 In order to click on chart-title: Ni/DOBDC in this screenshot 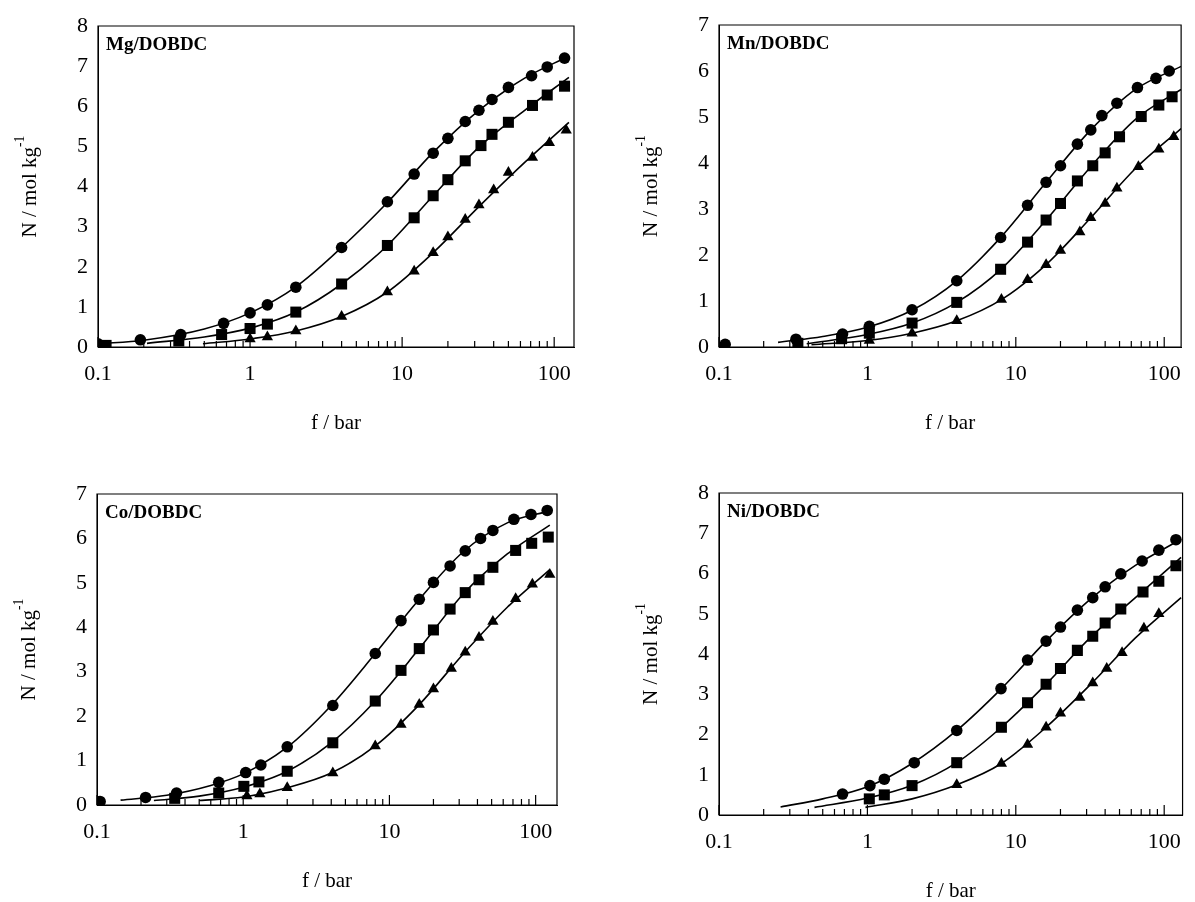, I will do `click(773, 510)`.